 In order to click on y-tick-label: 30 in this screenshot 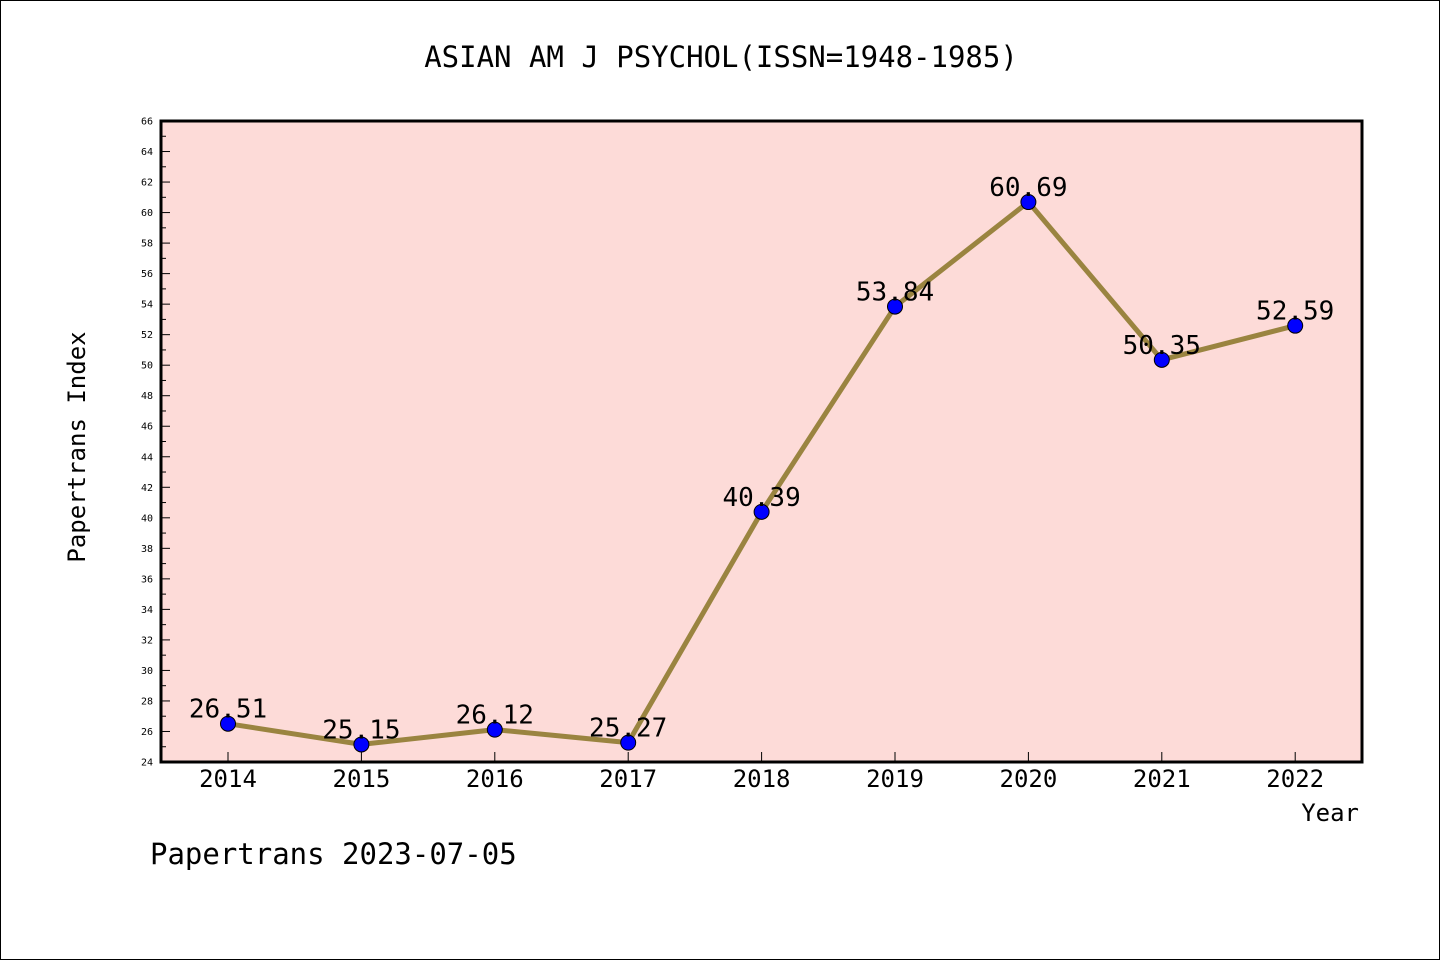, I will do `click(147, 671)`.